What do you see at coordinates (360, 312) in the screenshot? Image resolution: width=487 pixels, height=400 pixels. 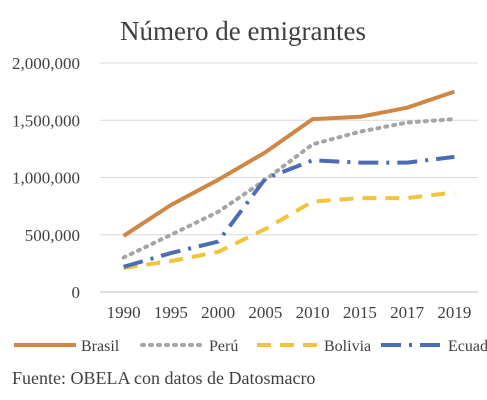 I see `x-tick-label: 2015` at bounding box center [360, 312].